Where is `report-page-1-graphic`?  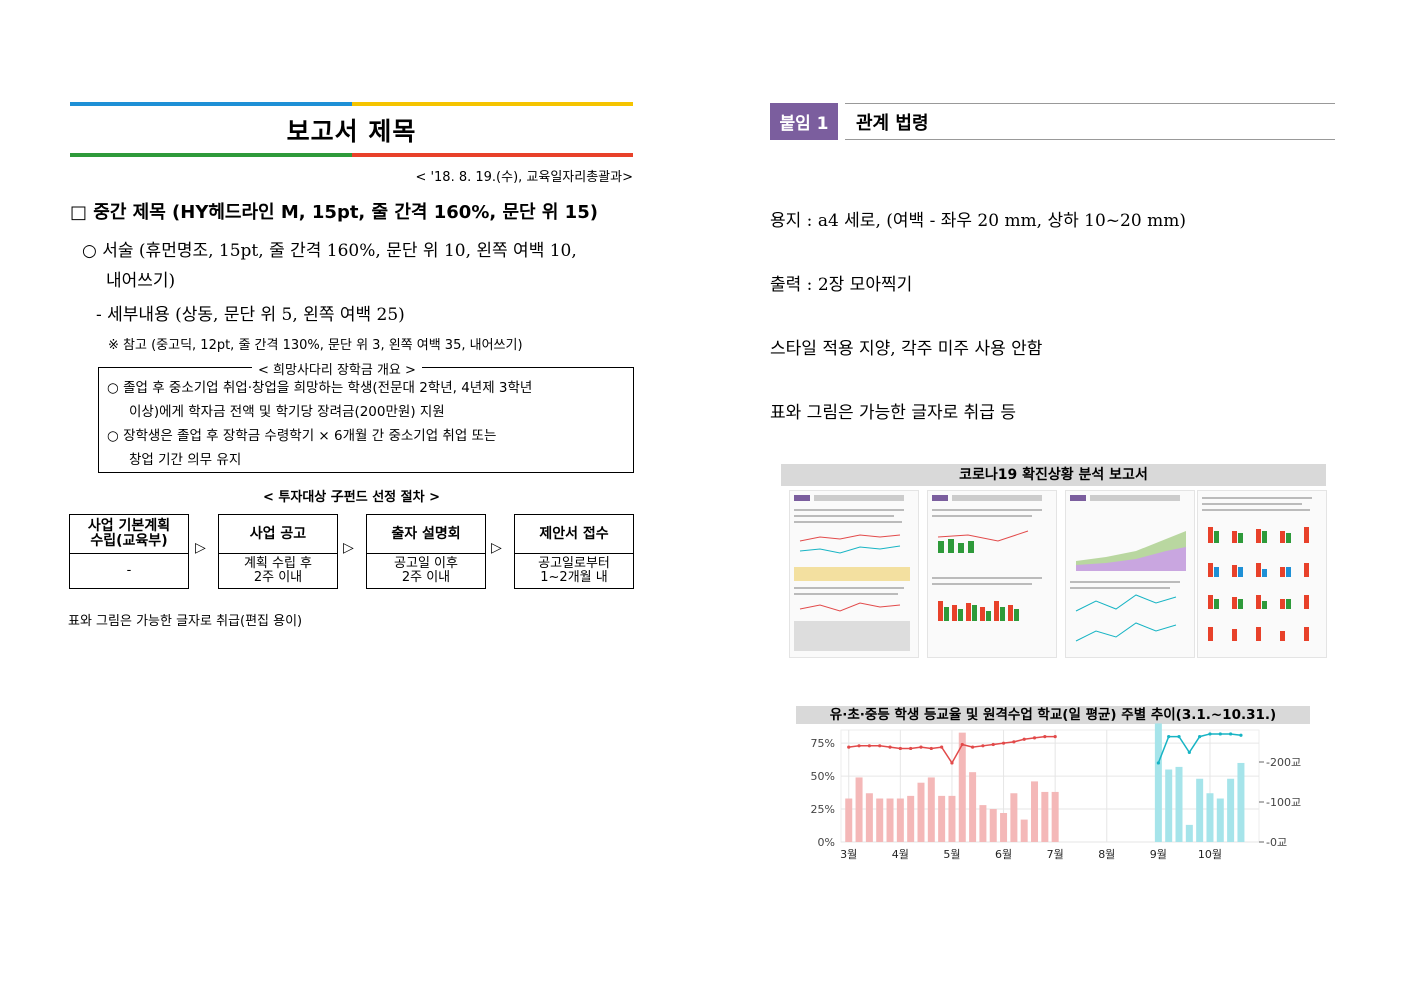
report-page-1-graphic is located at coordinates (852, 573).